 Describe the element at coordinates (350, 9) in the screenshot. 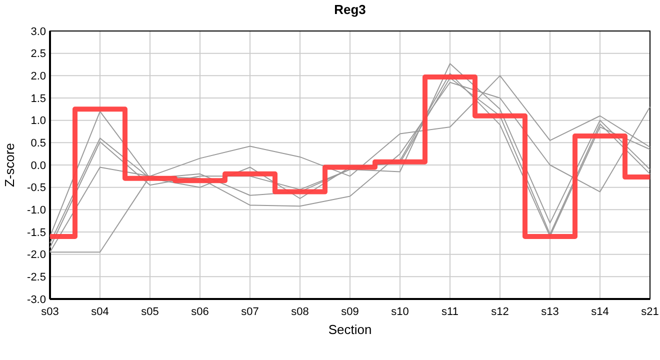

I see `chart-title: Reg3` at that location.